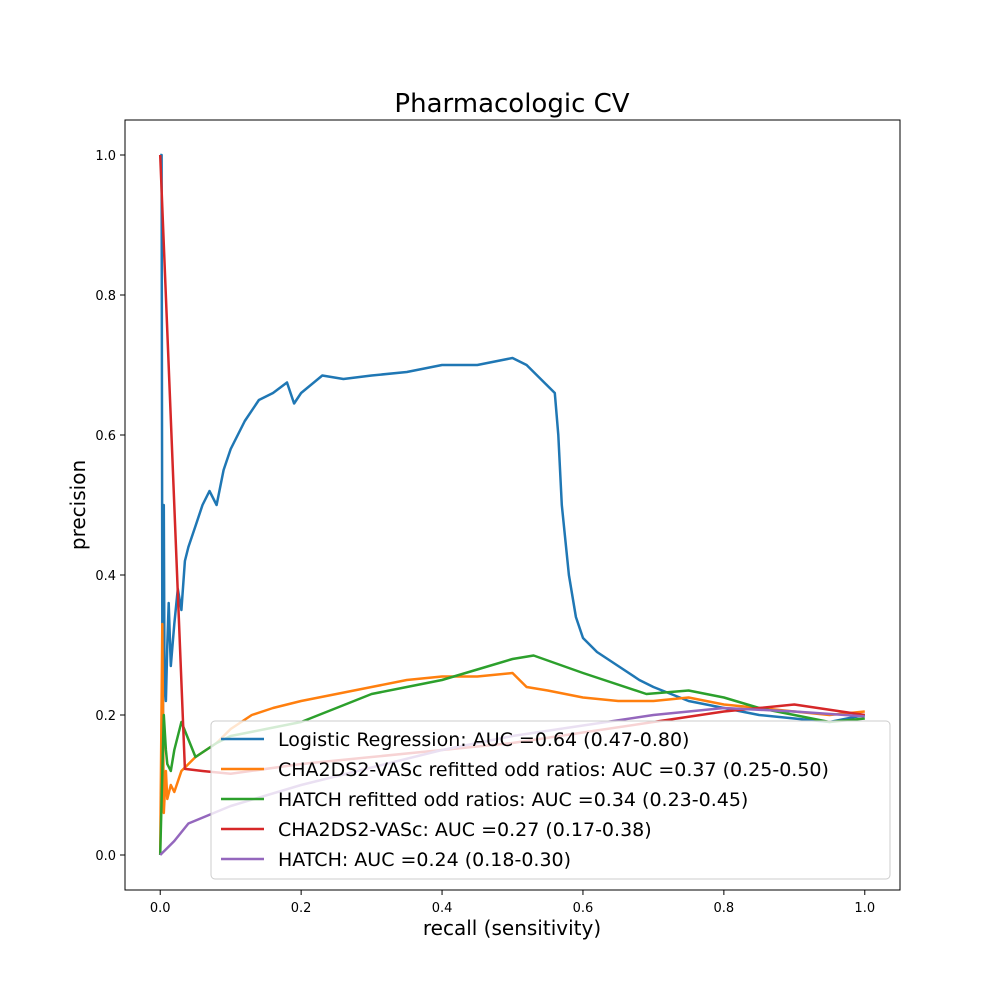  I want to click on y-tick-label: 0.2, so click(105, 716).